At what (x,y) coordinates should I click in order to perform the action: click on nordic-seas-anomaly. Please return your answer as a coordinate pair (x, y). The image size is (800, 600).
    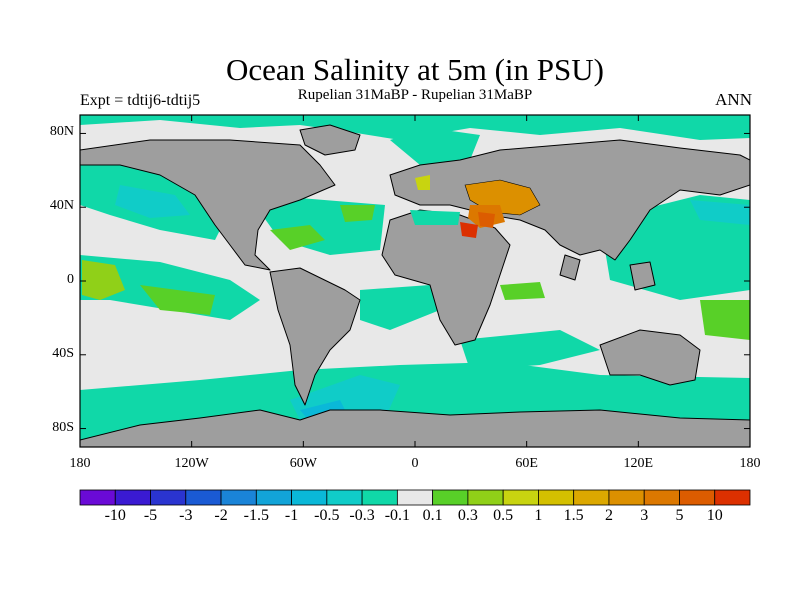
    Looking at the image, I should click on (435, 146).